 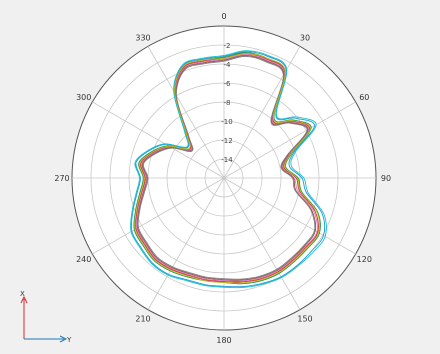 I want to click on radial-tick-label: -10, so click(x=226, y=122).